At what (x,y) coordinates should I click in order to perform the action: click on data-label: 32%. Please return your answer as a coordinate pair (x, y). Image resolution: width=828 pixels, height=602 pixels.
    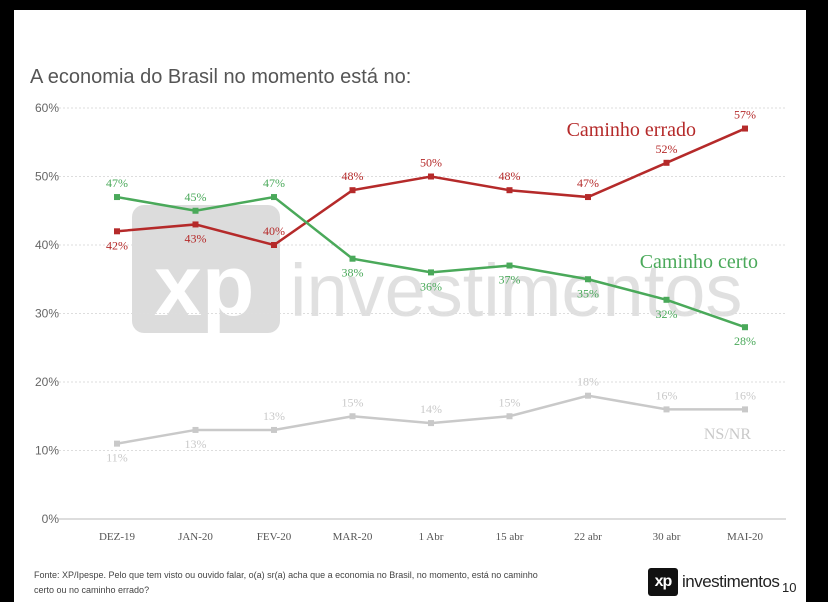
    Looking at the image, I should click on (667, 314).